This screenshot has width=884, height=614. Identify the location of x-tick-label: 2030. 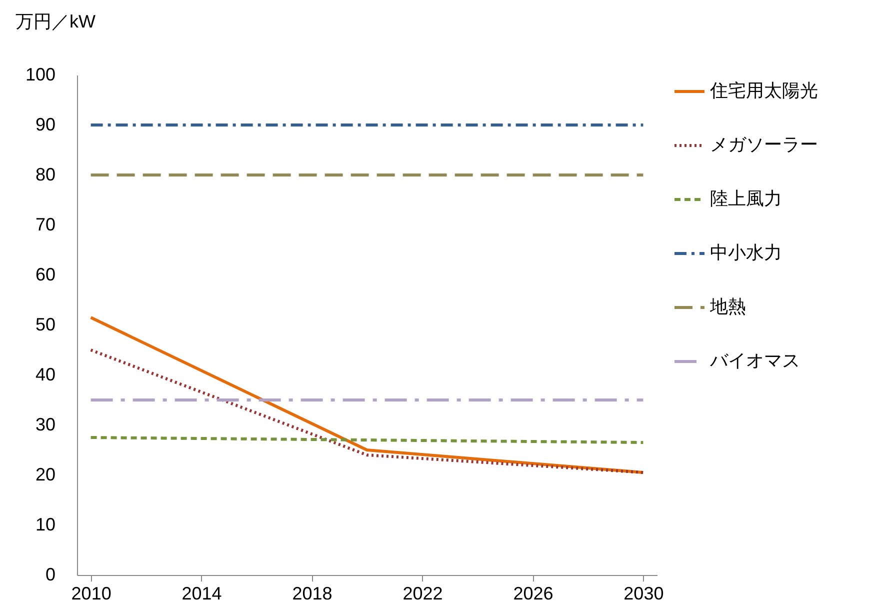
(644, 594).